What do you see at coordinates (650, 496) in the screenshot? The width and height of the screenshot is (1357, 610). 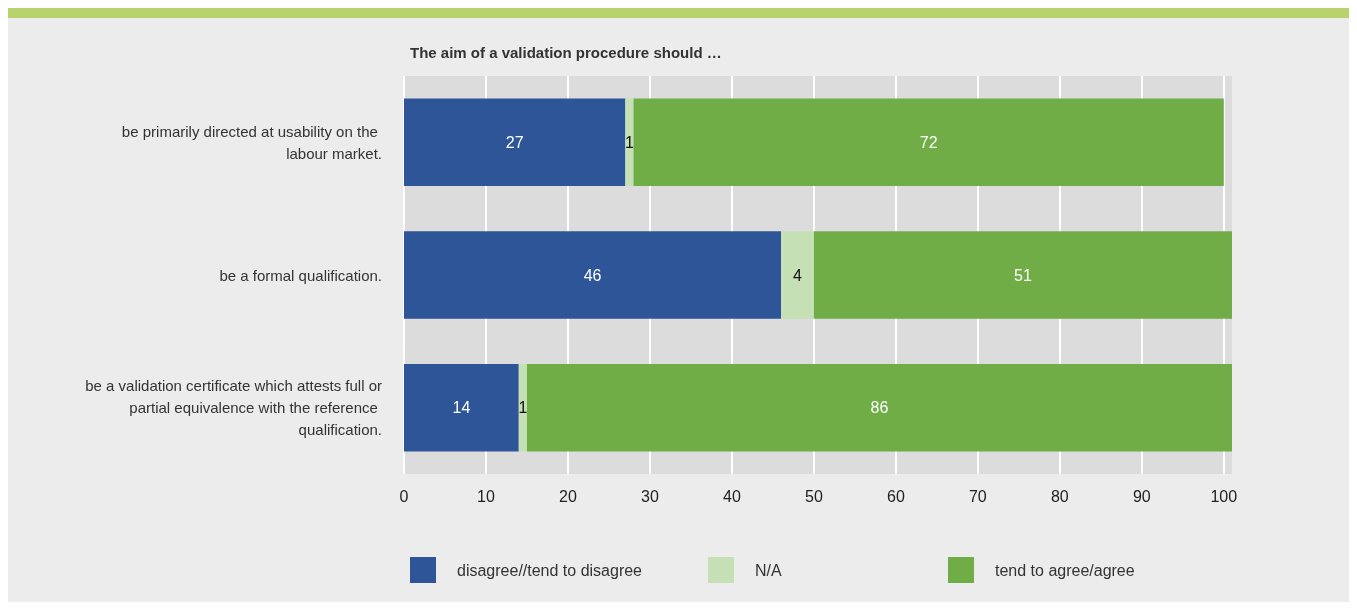 I see `x-tick-label: 30` at bounding box center [650, 496].